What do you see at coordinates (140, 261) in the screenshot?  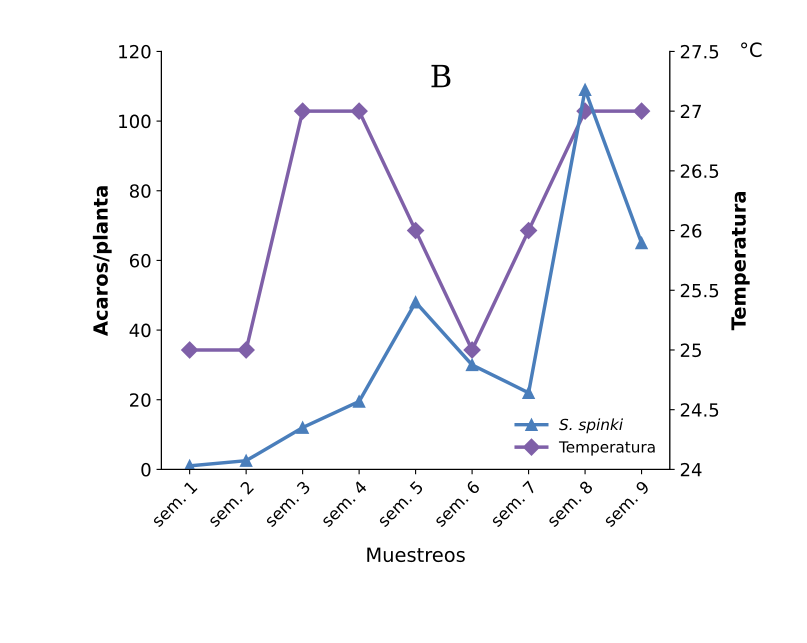 I see `y-tick-label: 60` at bounding box center [140, 261].